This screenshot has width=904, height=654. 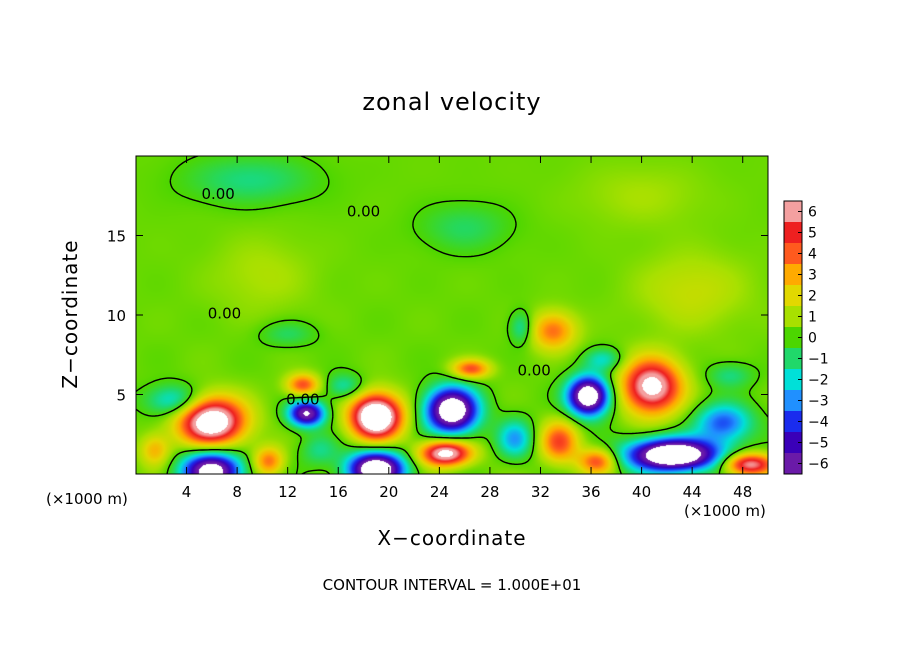 I want to click on colorbar-label-1: 5, so click(x=812, y=234).